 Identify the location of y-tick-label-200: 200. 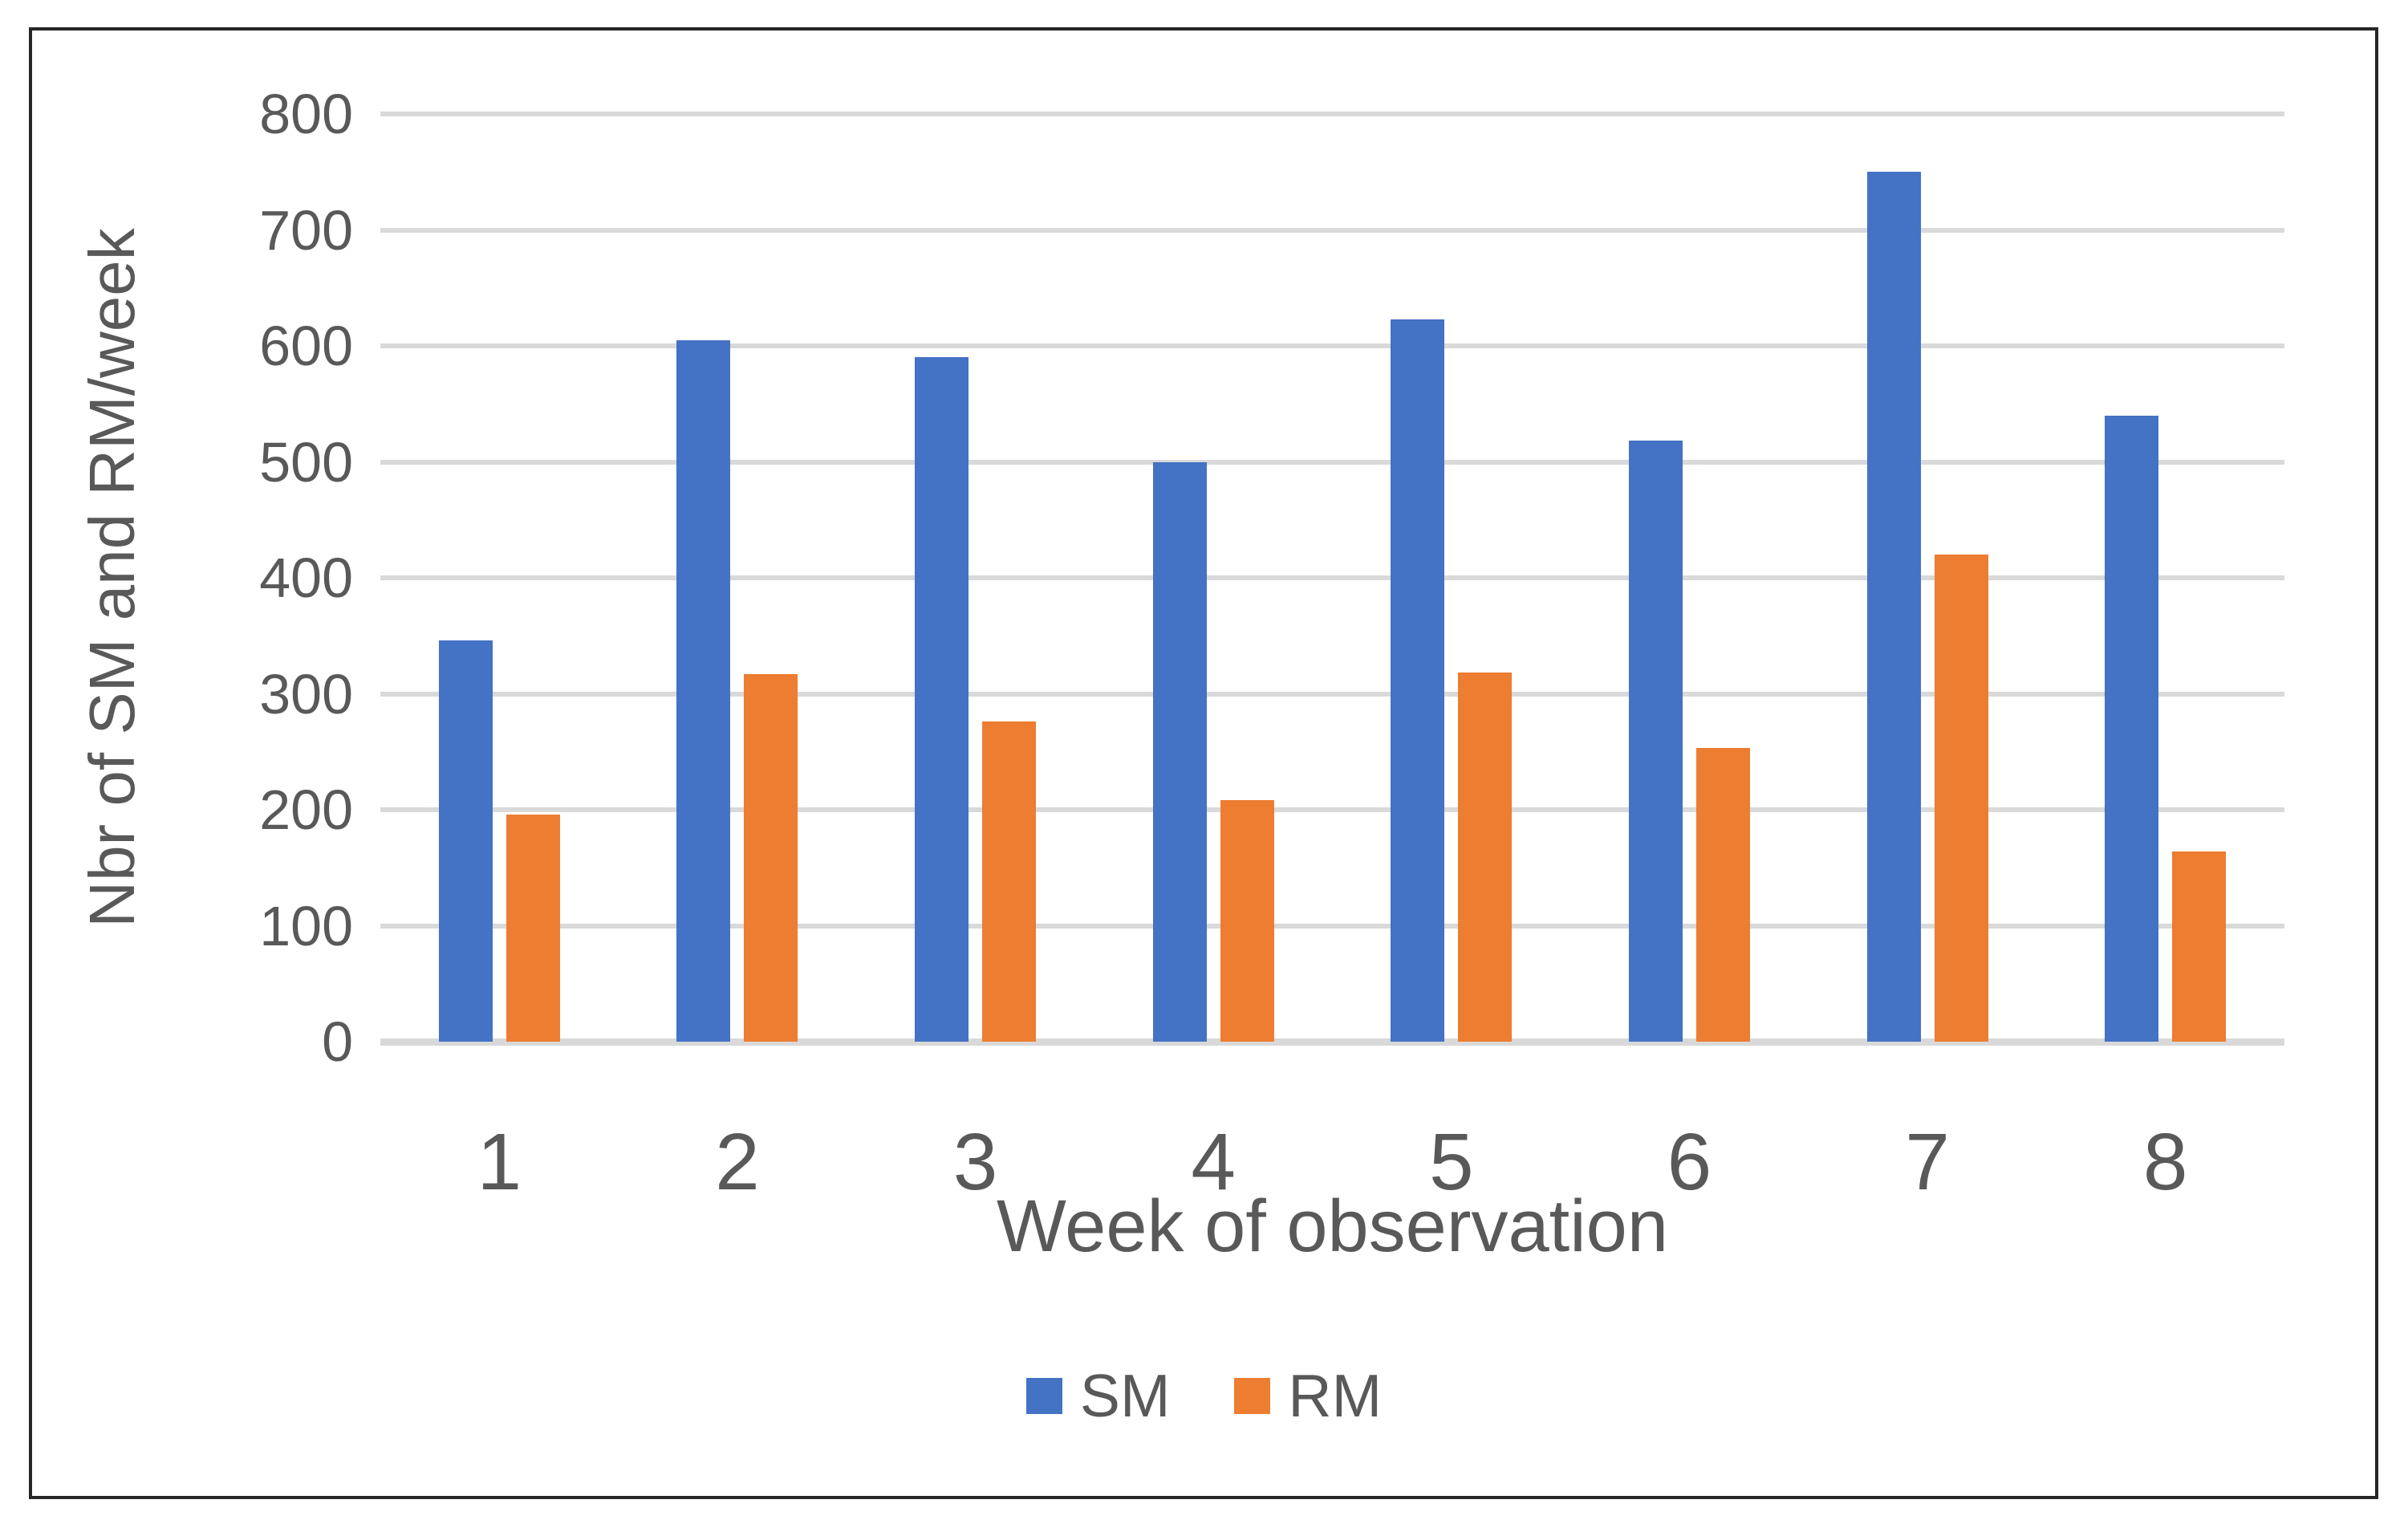
(306, 810).